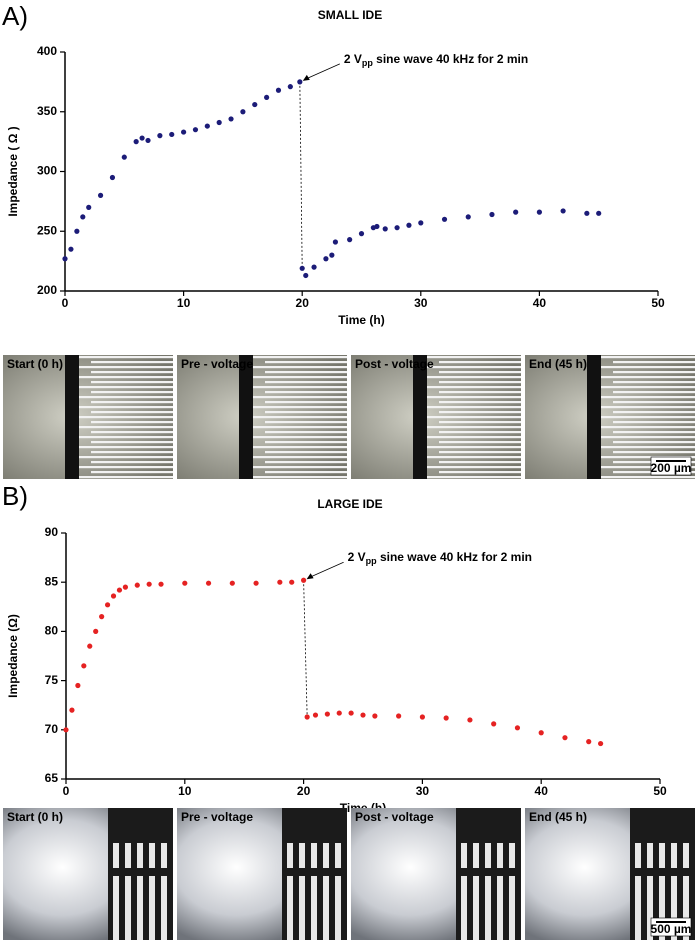  I want to click on x-tick-label: 0, so click(65, 303).